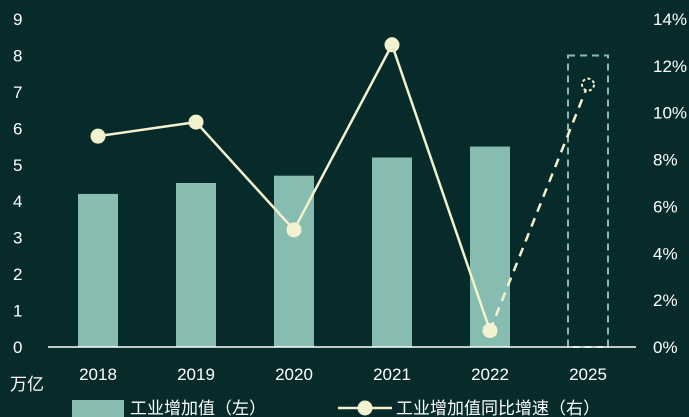 The image size is (689, 417). What do you see at coordinates (98, 374) in the screenshot?
I see `x-tick-label: 2018` at bounding box center [98, 374].